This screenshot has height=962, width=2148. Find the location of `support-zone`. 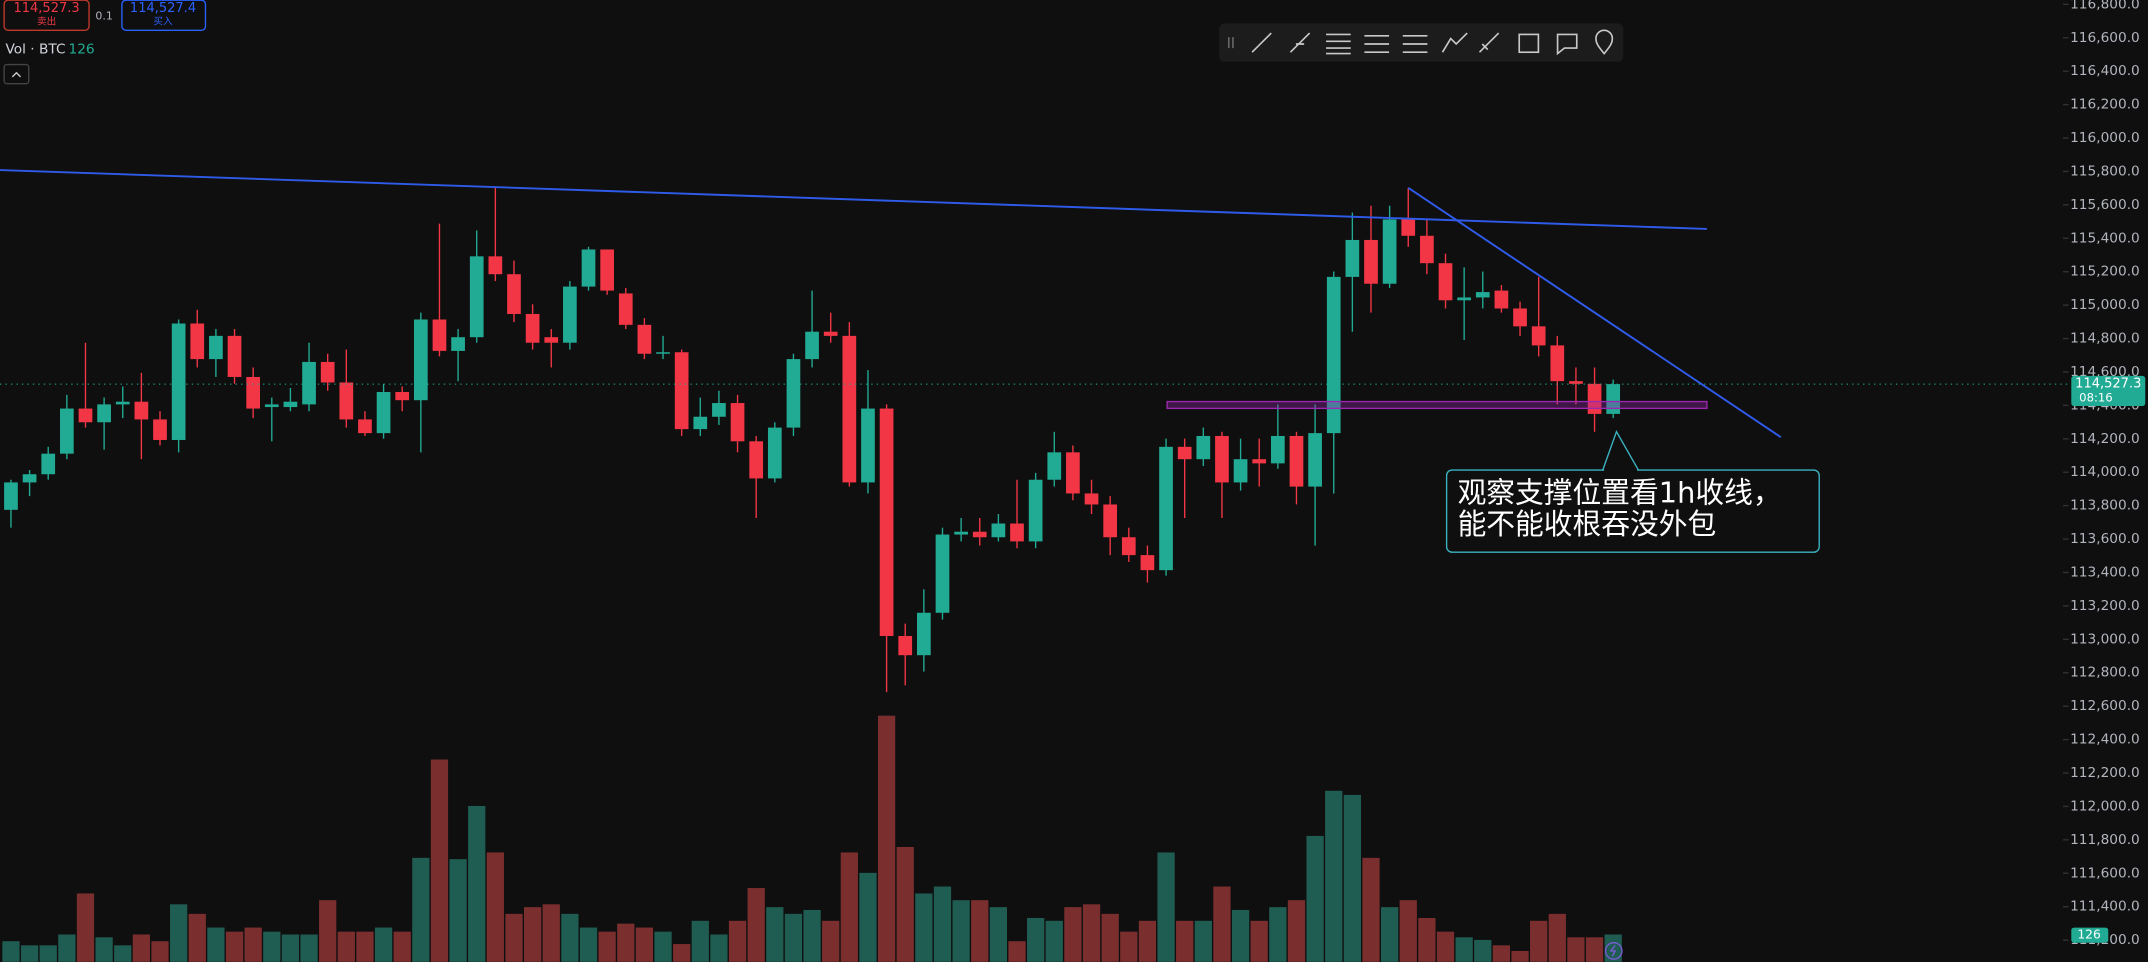

support-zone is located at coordinates (1437, 405).